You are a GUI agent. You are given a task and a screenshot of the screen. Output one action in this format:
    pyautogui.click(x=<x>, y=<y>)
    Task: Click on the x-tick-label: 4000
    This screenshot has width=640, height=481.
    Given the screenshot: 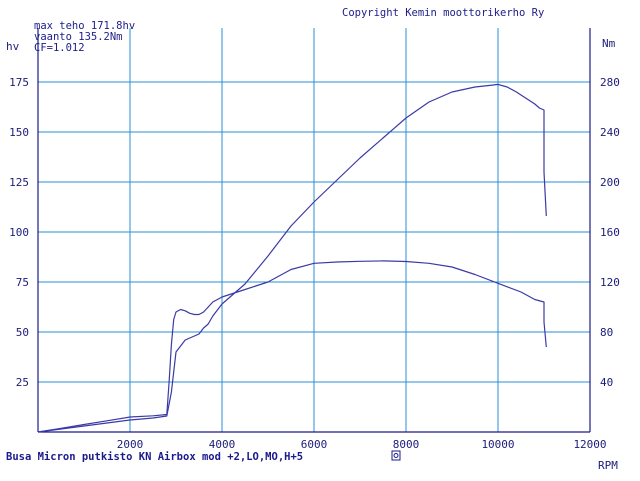 What is the action you would take?
    pyautogui.click(x=222, y=444)
    